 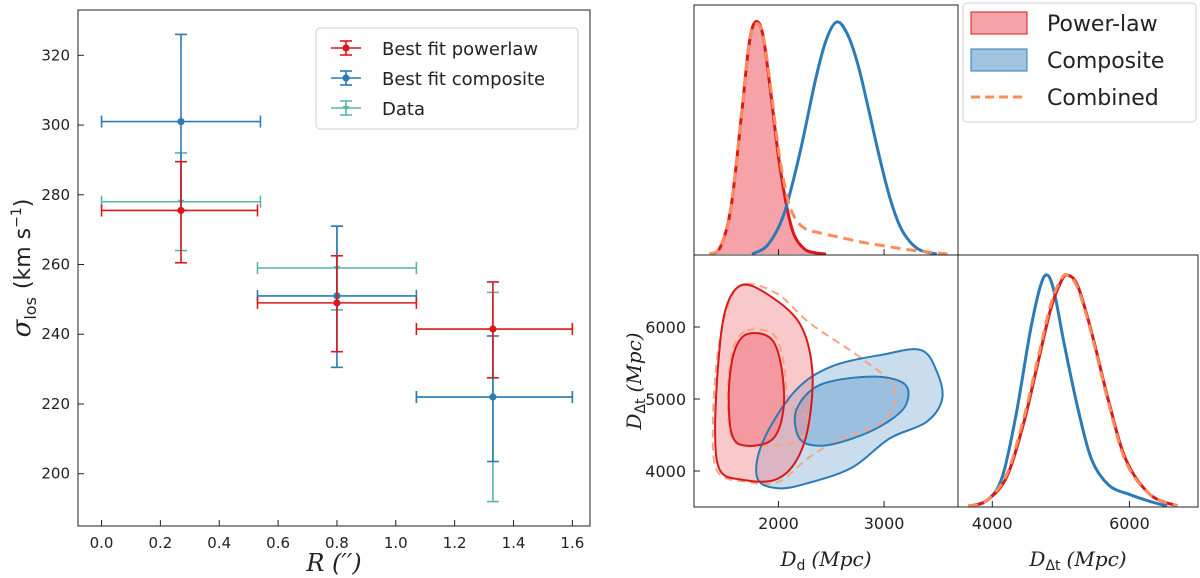 I want to click on ddt-marginal-combined-line, so click(x=1073, y=390).